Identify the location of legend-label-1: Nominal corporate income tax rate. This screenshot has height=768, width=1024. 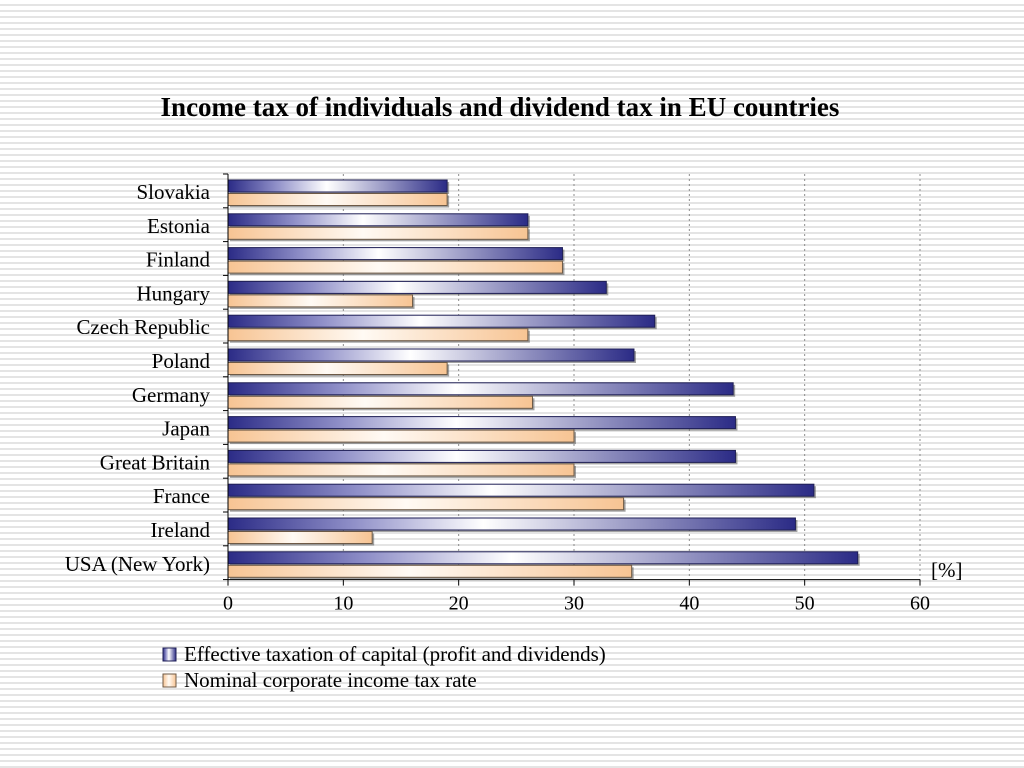
(330, 680).